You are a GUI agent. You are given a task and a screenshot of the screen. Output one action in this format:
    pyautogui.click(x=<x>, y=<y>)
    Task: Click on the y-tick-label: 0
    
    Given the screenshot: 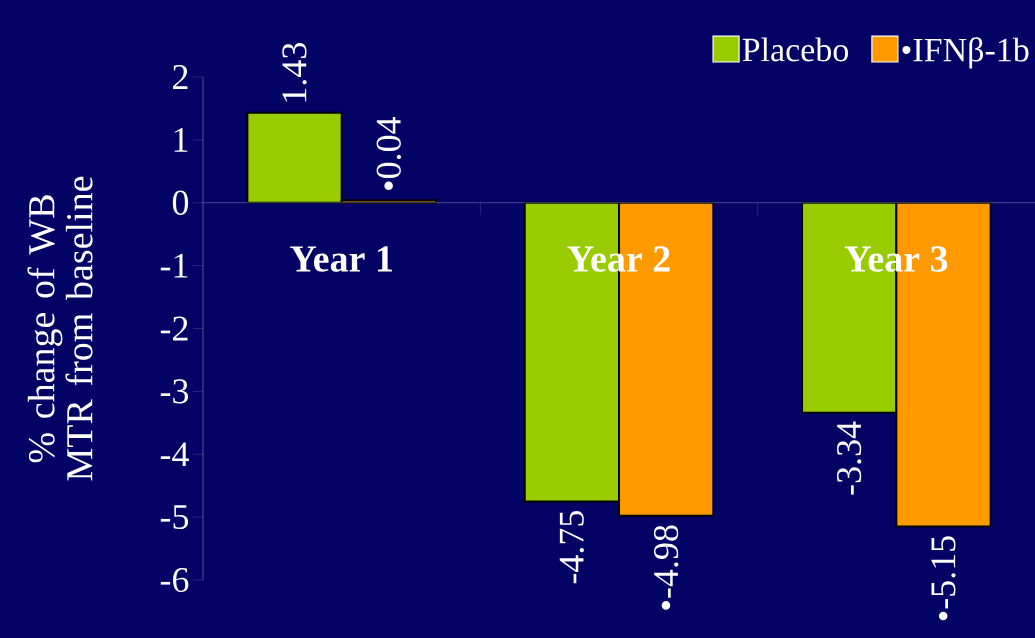 What is the action you would take?
    pyautogui.click(x=180, y=202)
    